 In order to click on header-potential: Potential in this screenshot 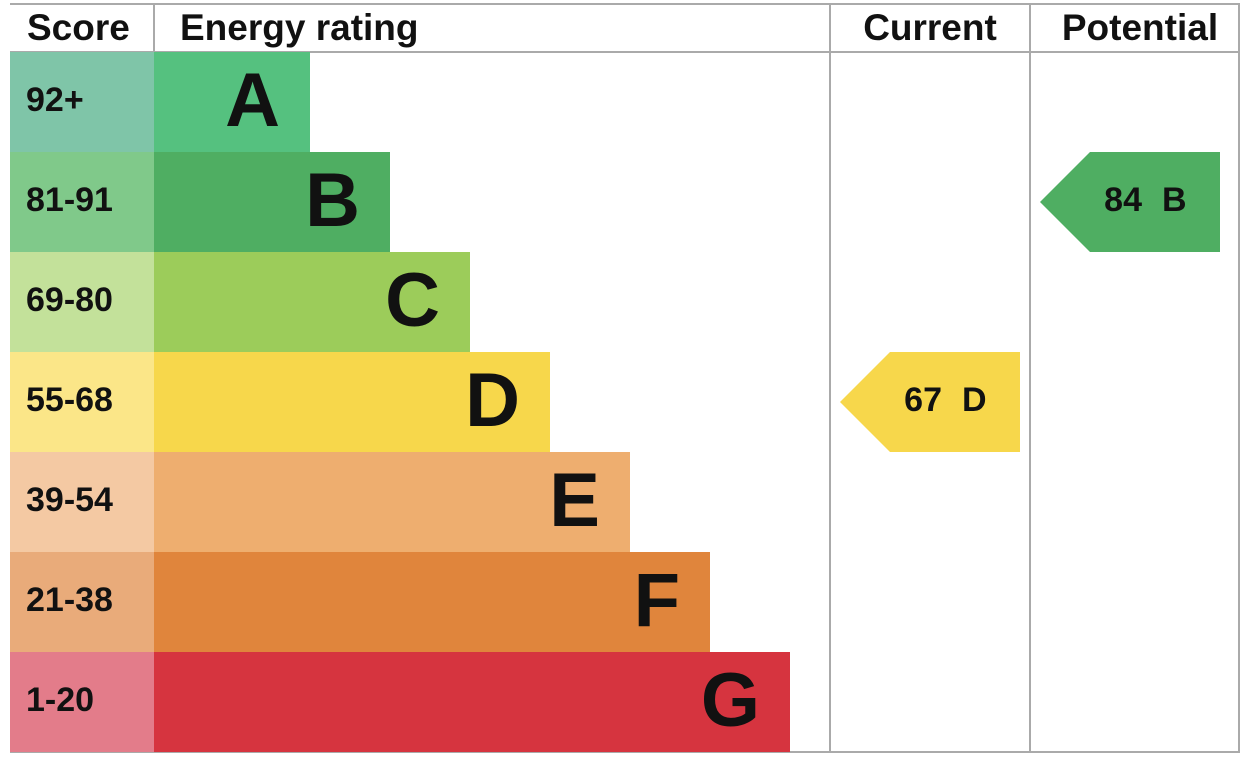, I will do `click(1140, 27)`.